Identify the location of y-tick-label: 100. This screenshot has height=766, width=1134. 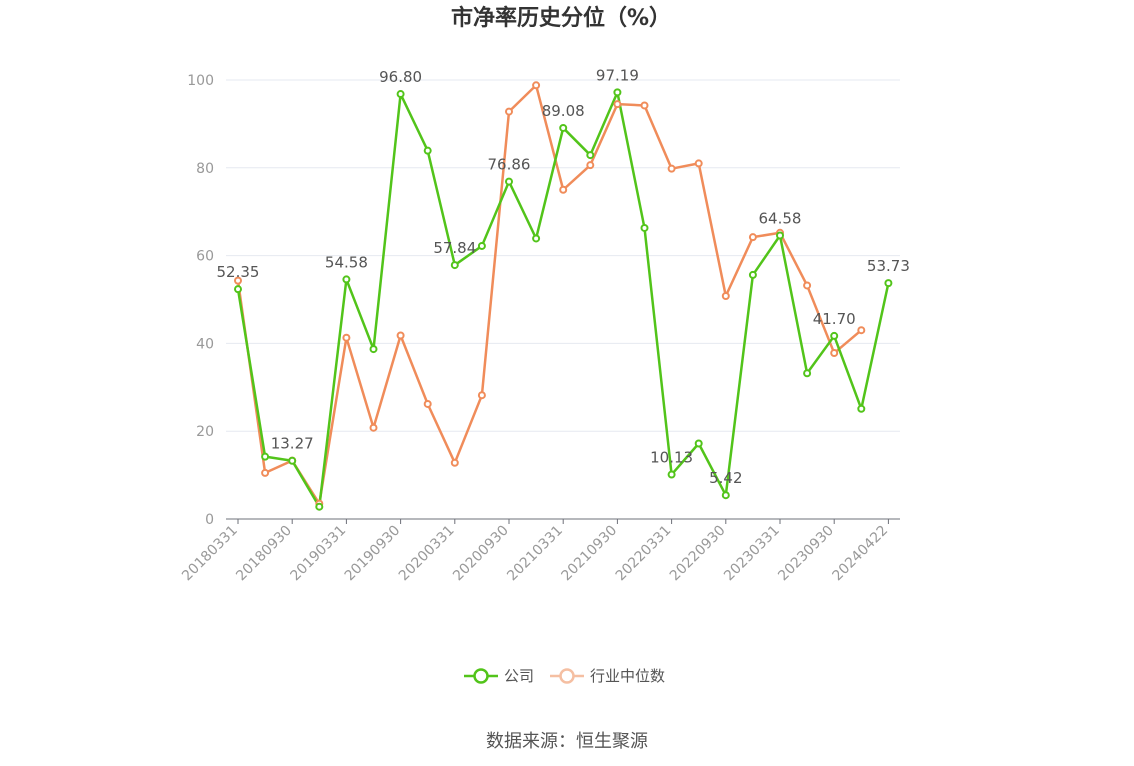
(200, 81).